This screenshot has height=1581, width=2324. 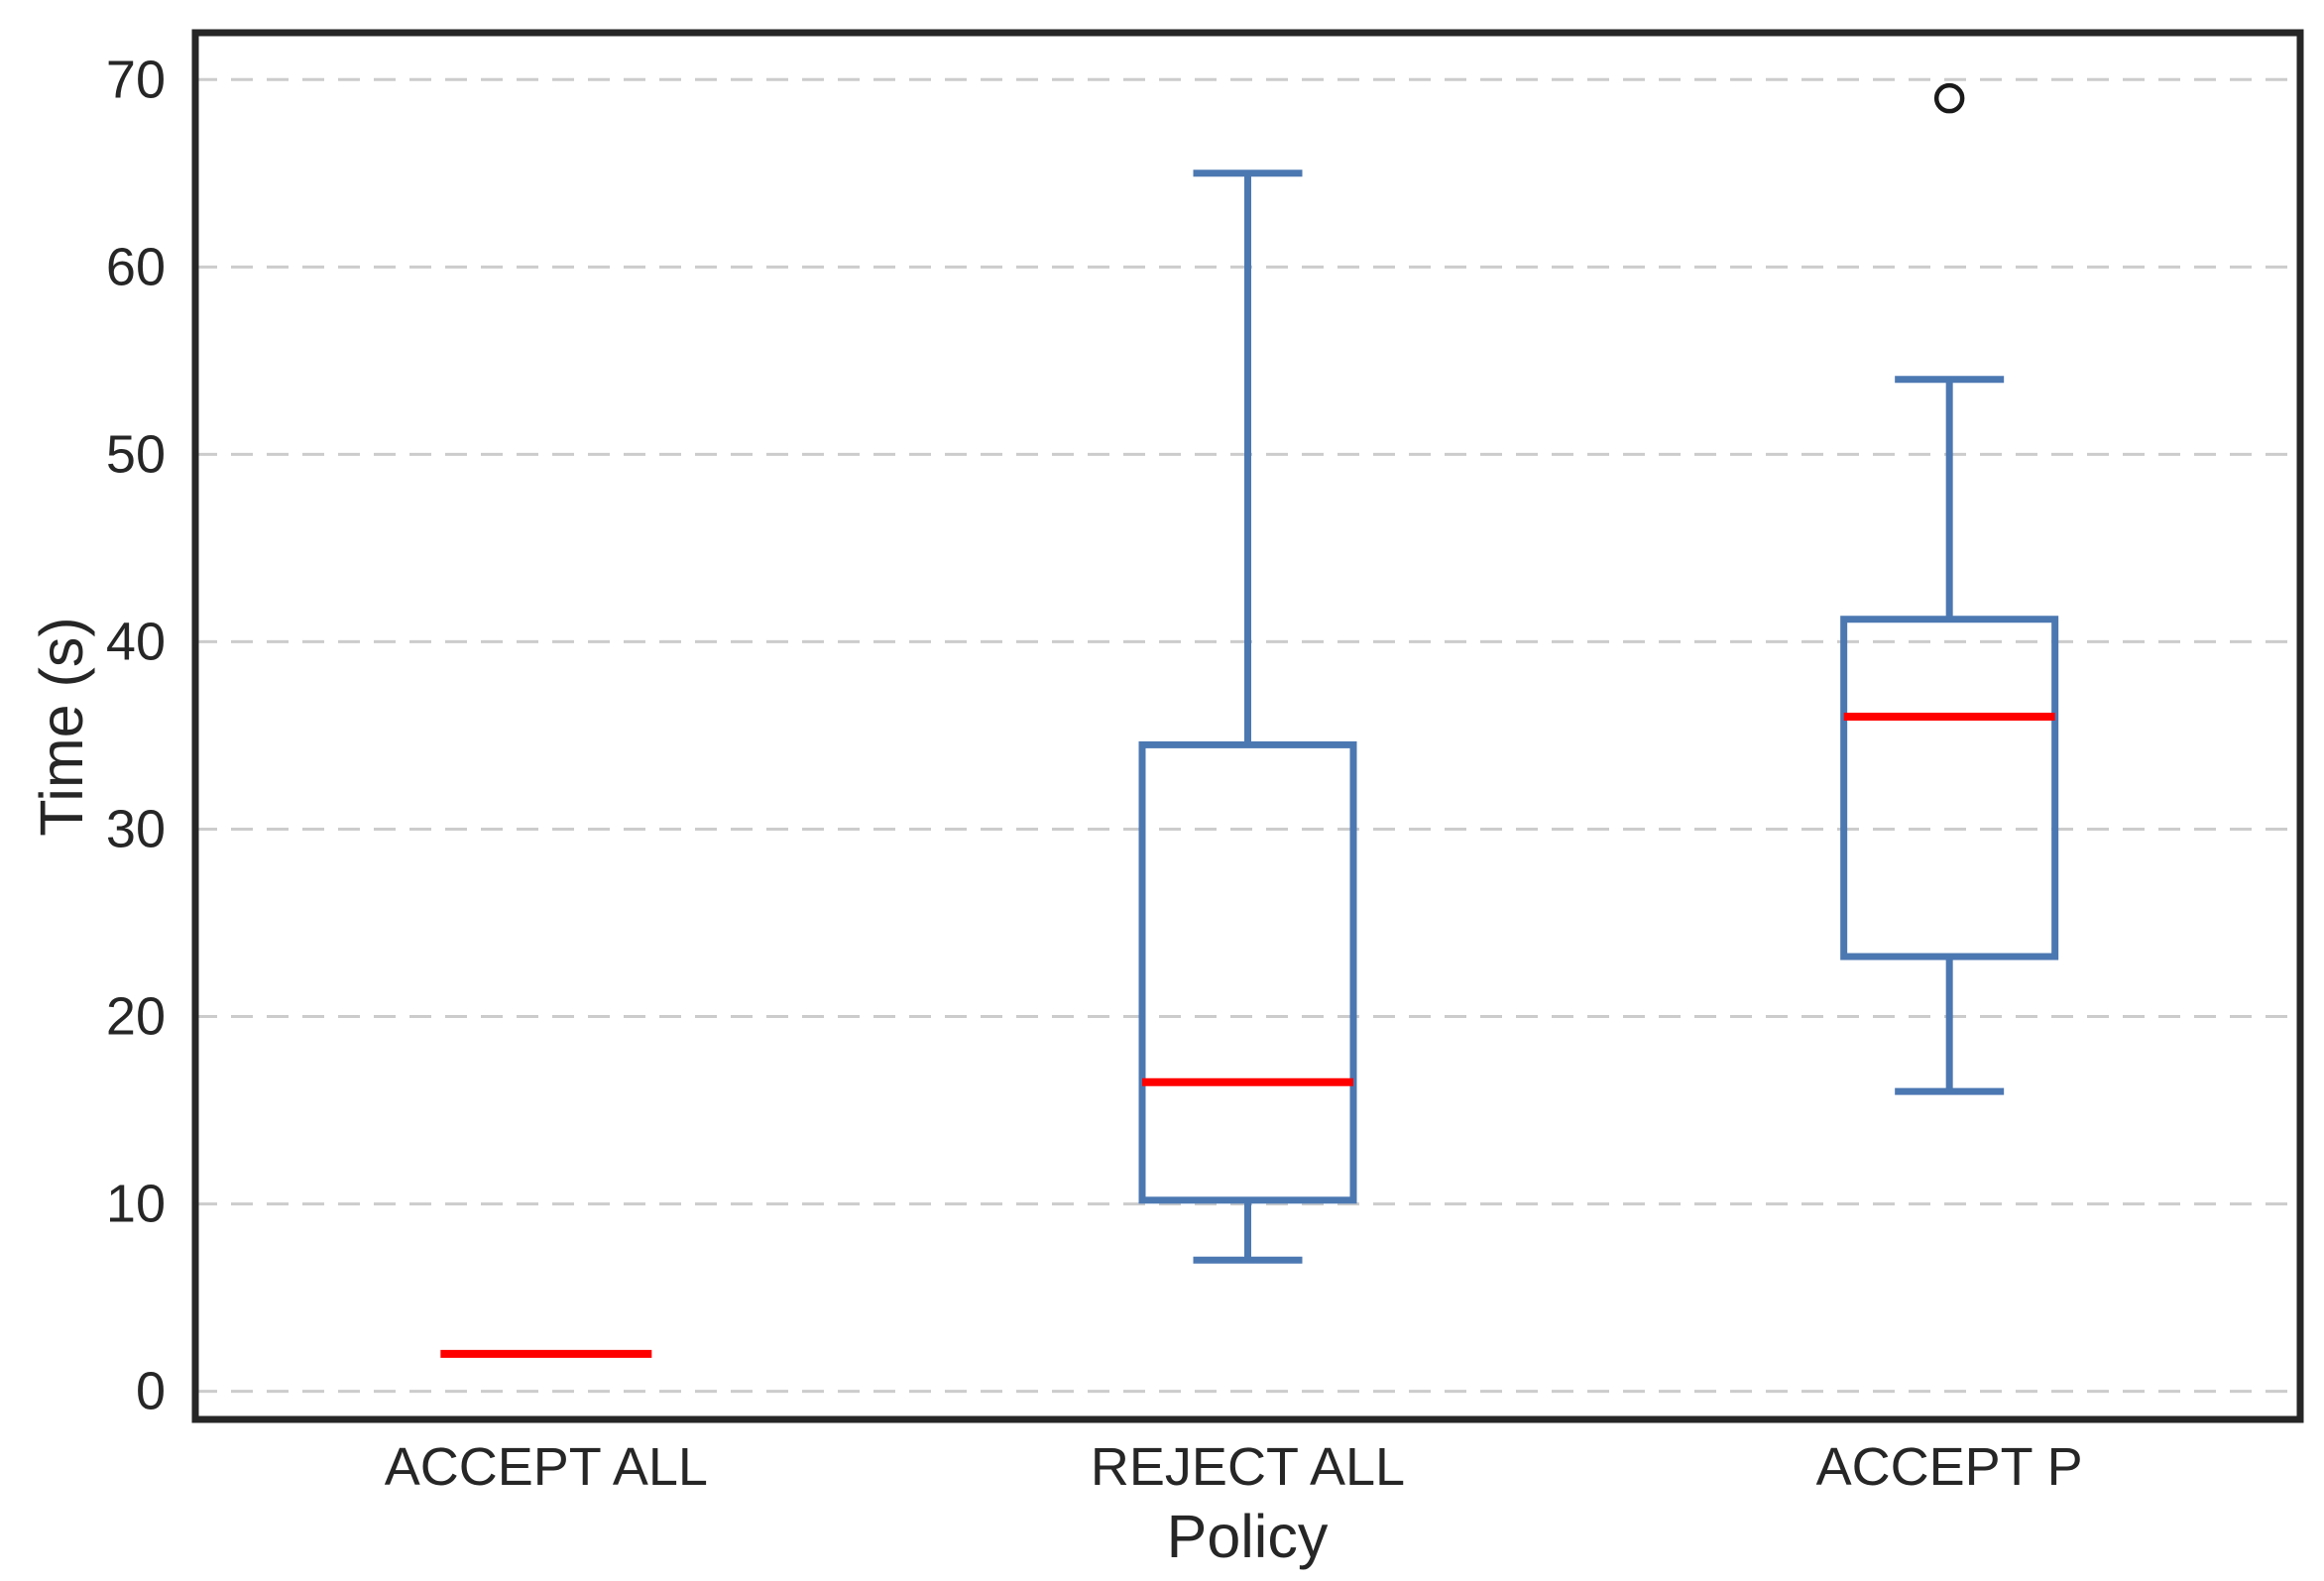 What do you see at coordinates (61, 726) in the screenshot?
I see `y-axis-label: Time (s)` at bounding box center [61, 726].